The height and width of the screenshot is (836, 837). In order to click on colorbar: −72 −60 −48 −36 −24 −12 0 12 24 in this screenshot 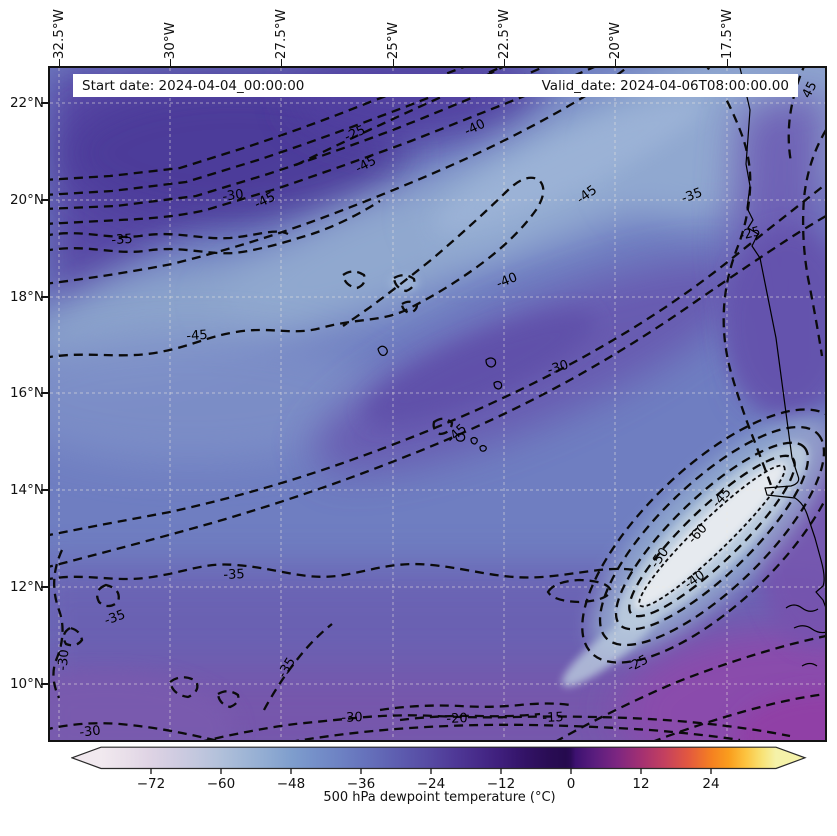, I will do `click(439, 769)`.